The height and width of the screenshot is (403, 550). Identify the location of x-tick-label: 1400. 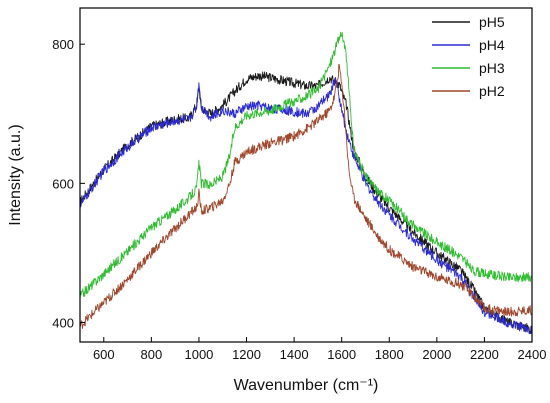
(294, 354).